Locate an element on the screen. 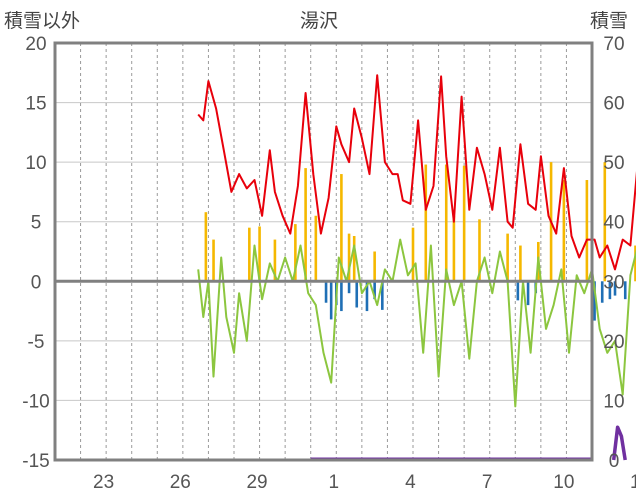  x-tick-label: 29 is located at coordinates (256, 482).